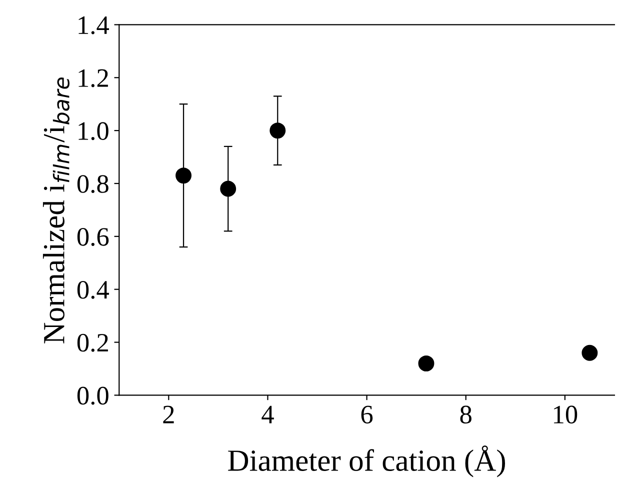 The image size is (627, 494). I want to click on y-tick-label: 0.4, so click(93, 289).